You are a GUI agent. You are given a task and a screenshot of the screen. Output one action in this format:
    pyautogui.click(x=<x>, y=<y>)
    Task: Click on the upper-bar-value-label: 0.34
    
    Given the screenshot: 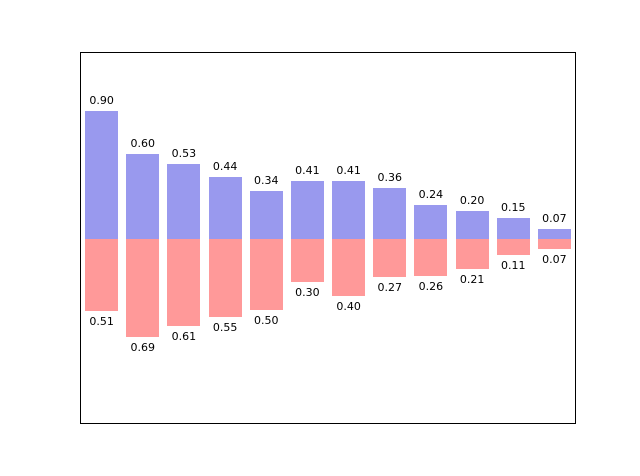 What is the action you would take?
    pyautogui.click(x=266, y=180)
    